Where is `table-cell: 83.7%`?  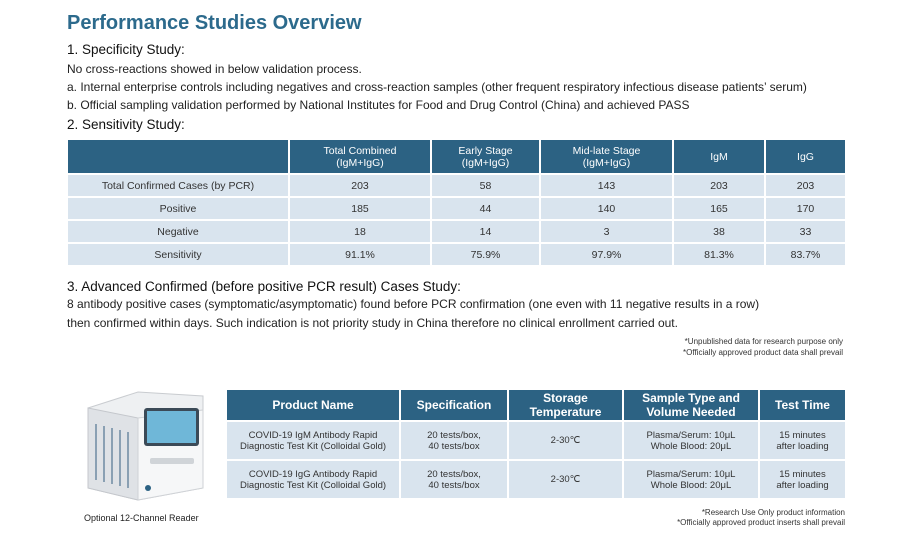
table-cell: 83.7% is located at coordinates (805, 254).